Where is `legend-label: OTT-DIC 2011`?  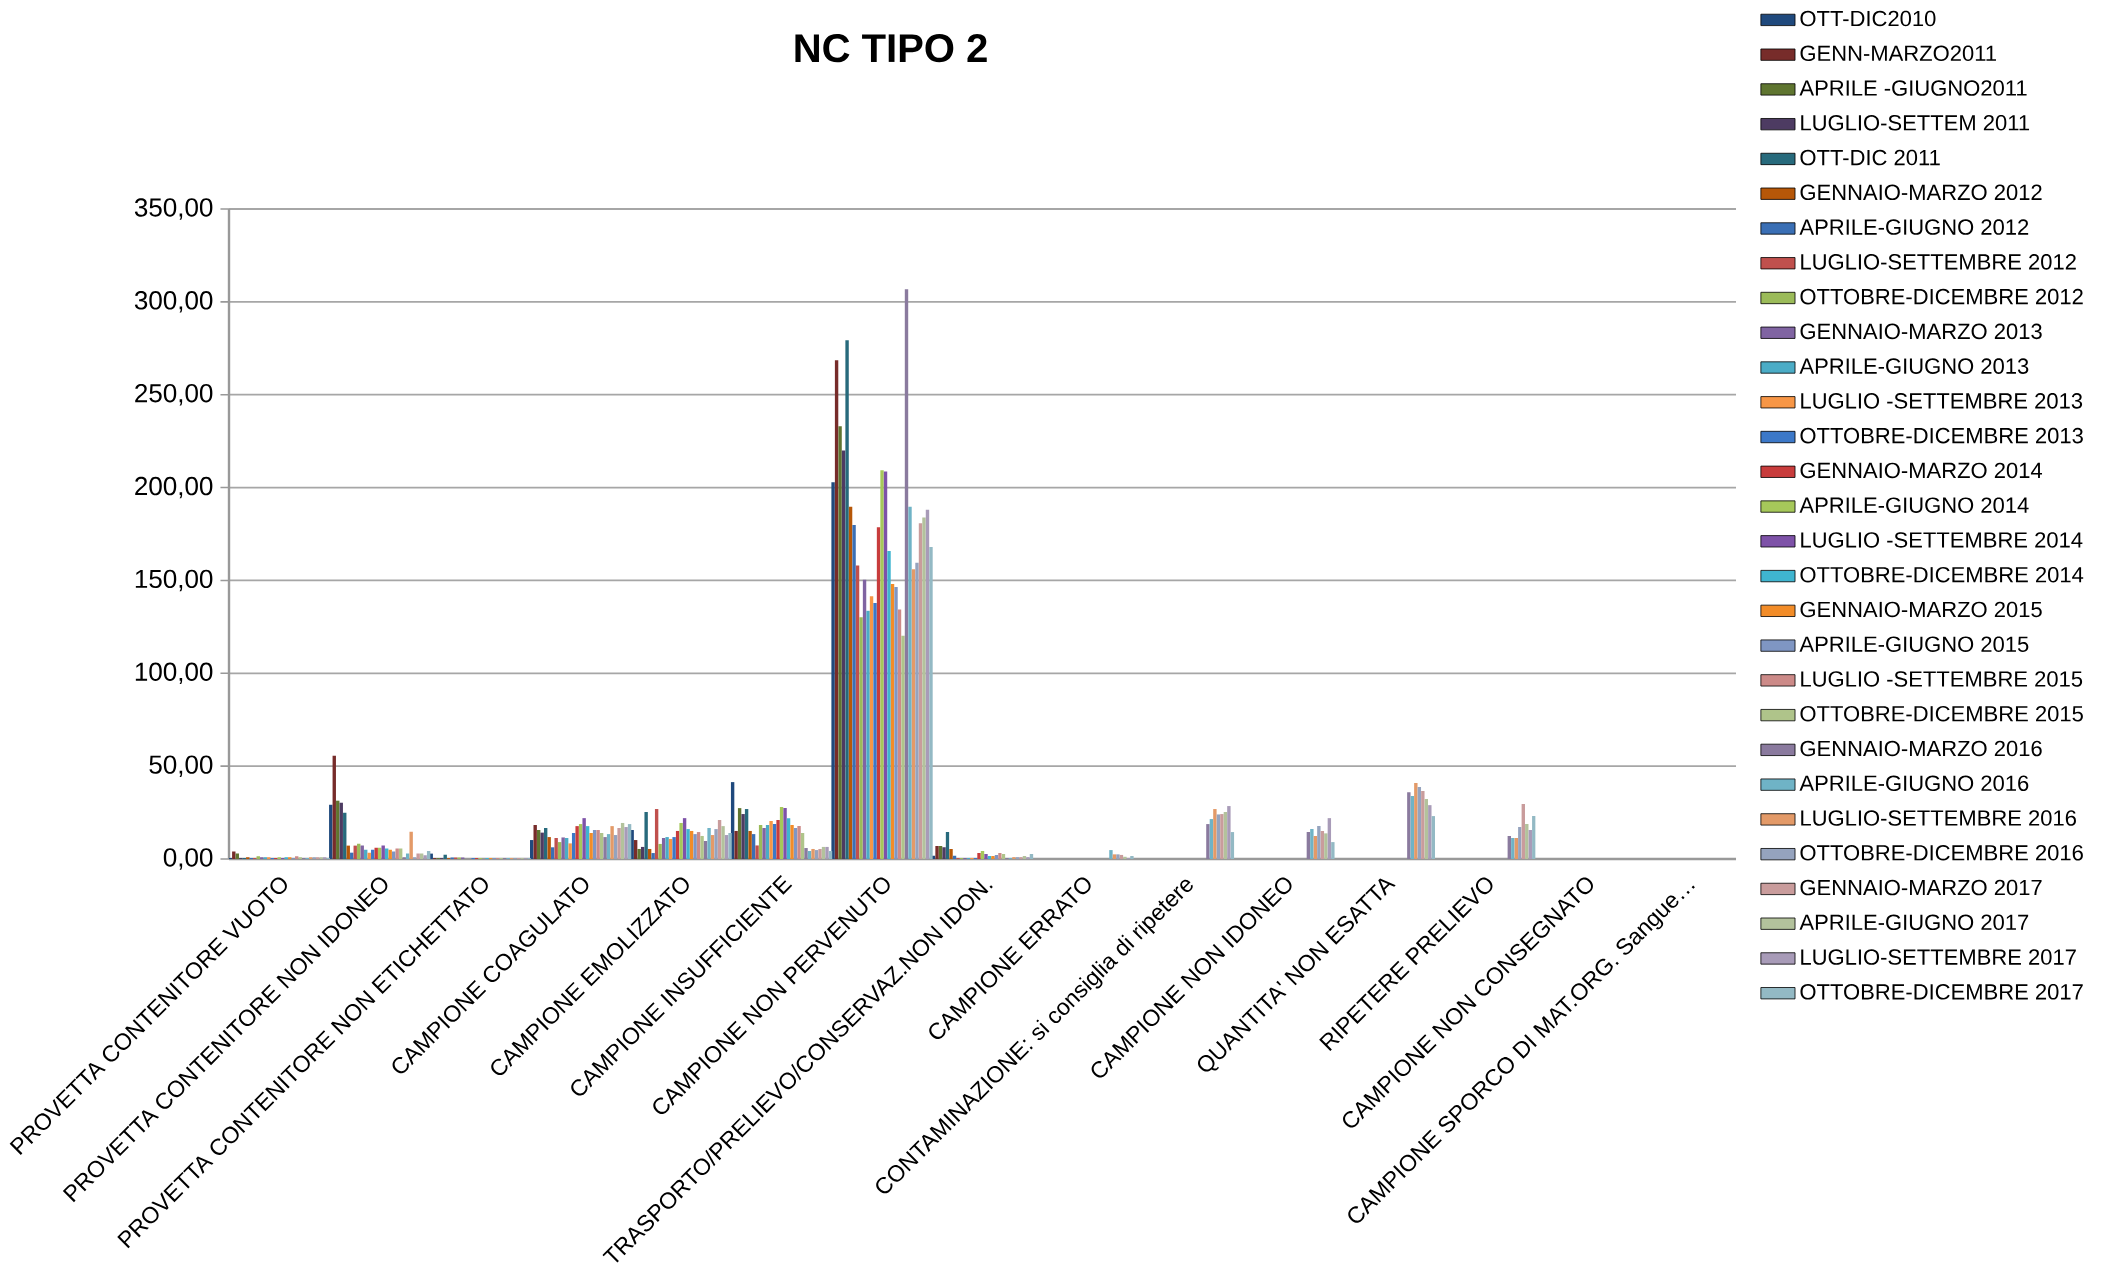 legend-label: OTT-DIC 2011 is located at coordinates (1870, 157).